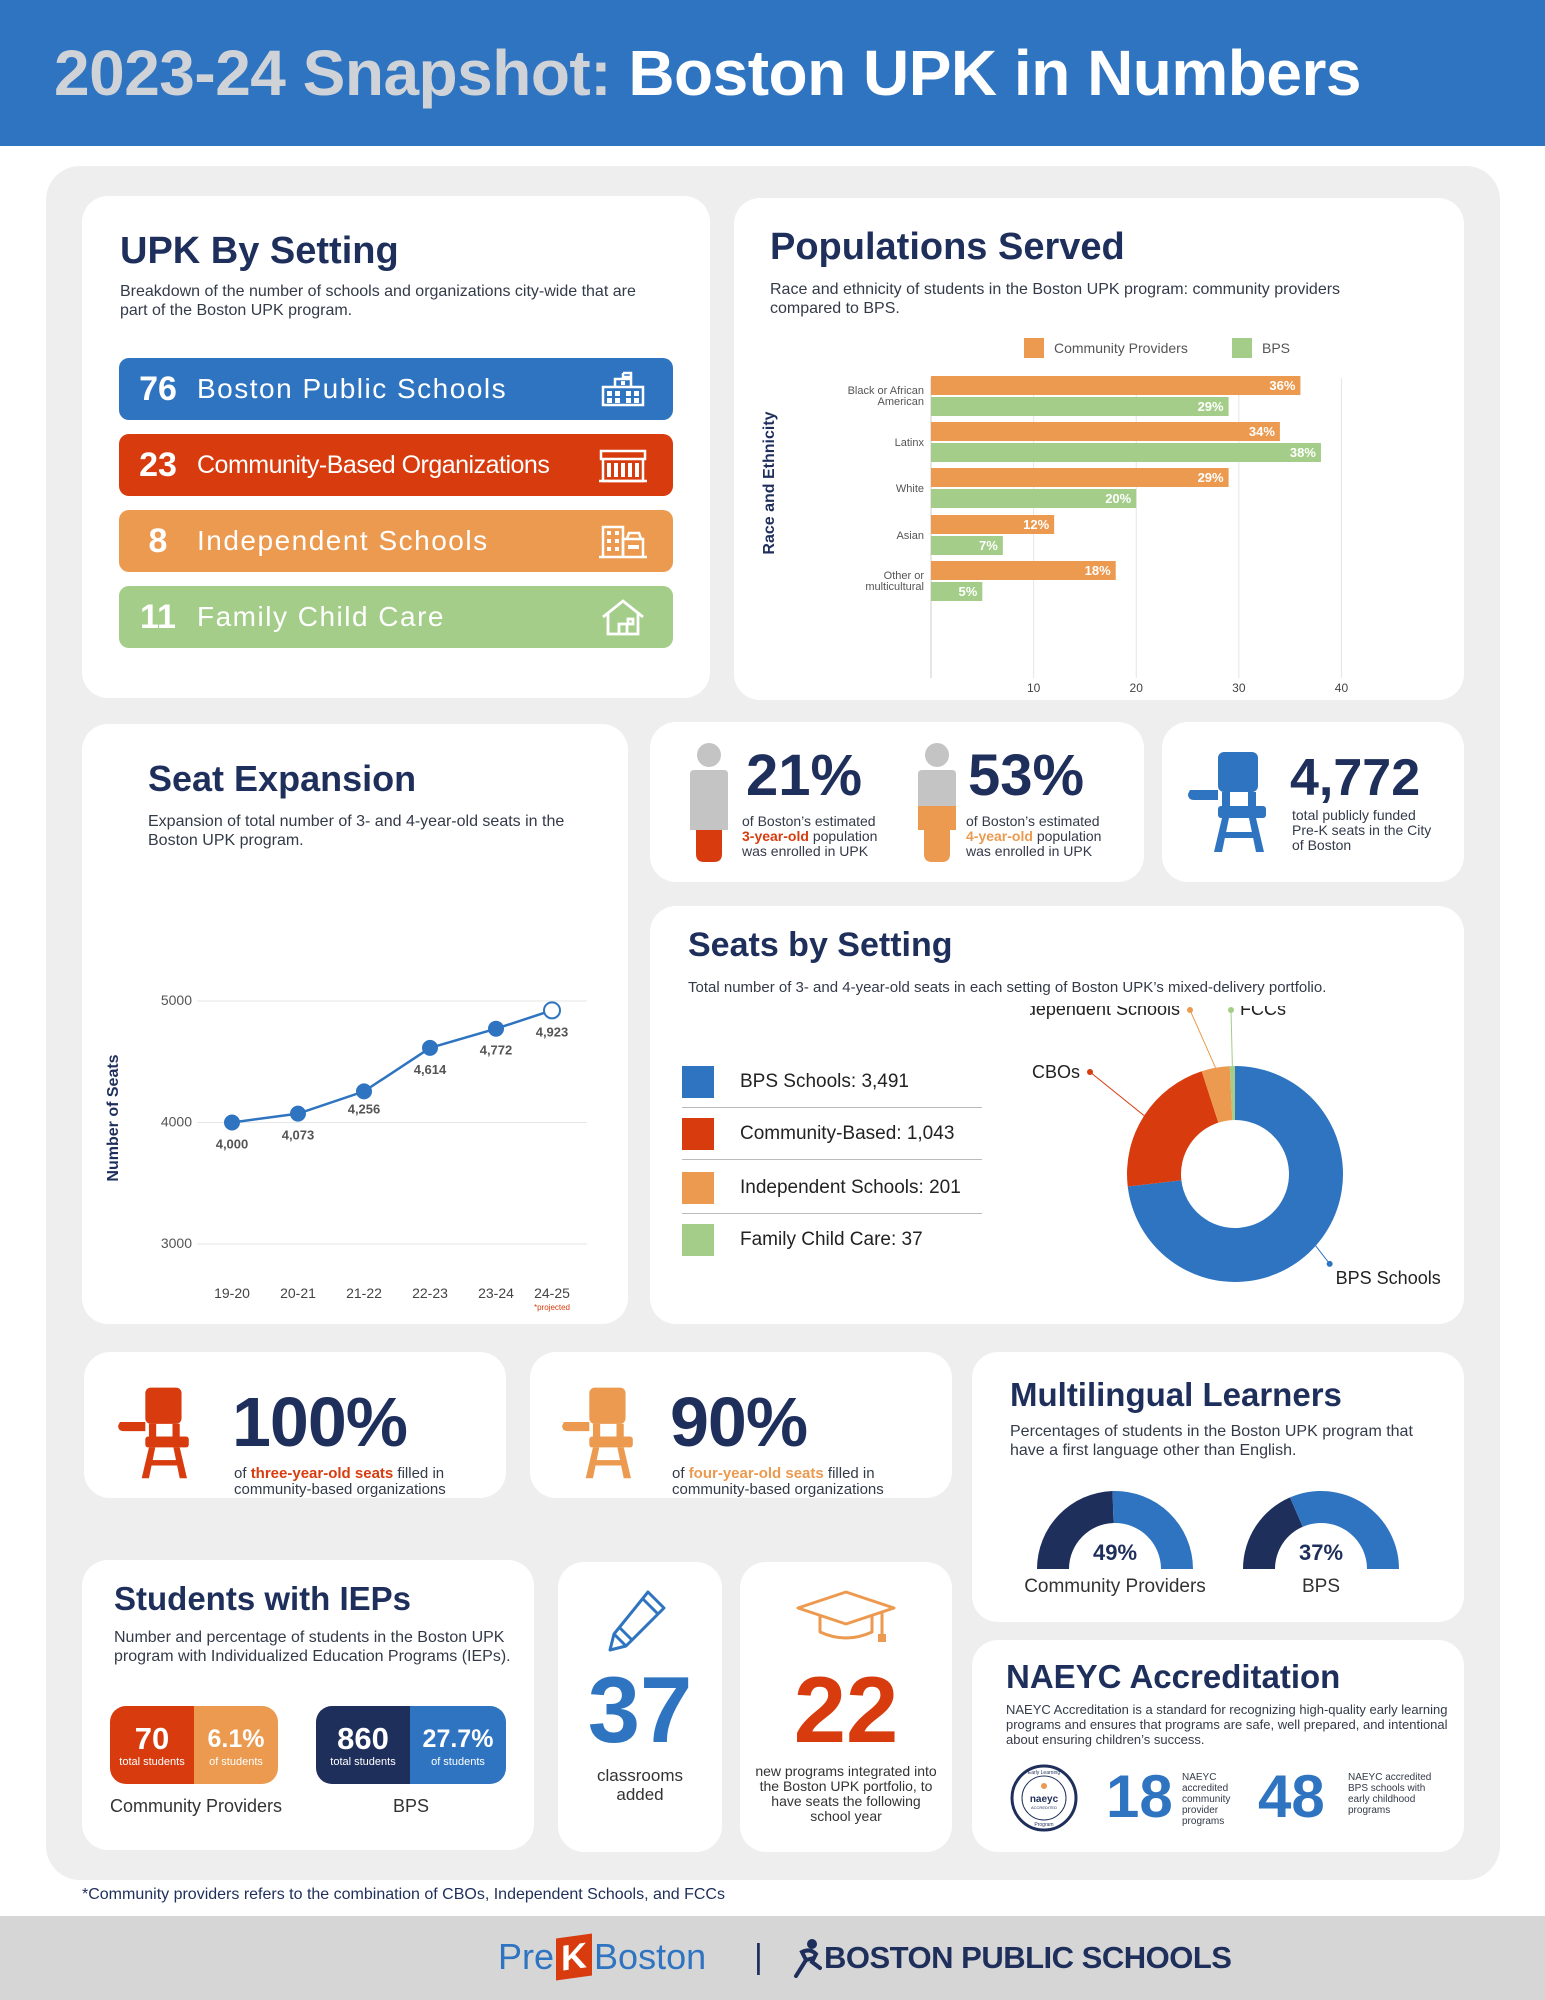 The height and width of the screenshot is (2000, 1545). Describe the element at coordinates (176, 1243) in the screenshot. I see `y-tick-label: 3000` at that location.